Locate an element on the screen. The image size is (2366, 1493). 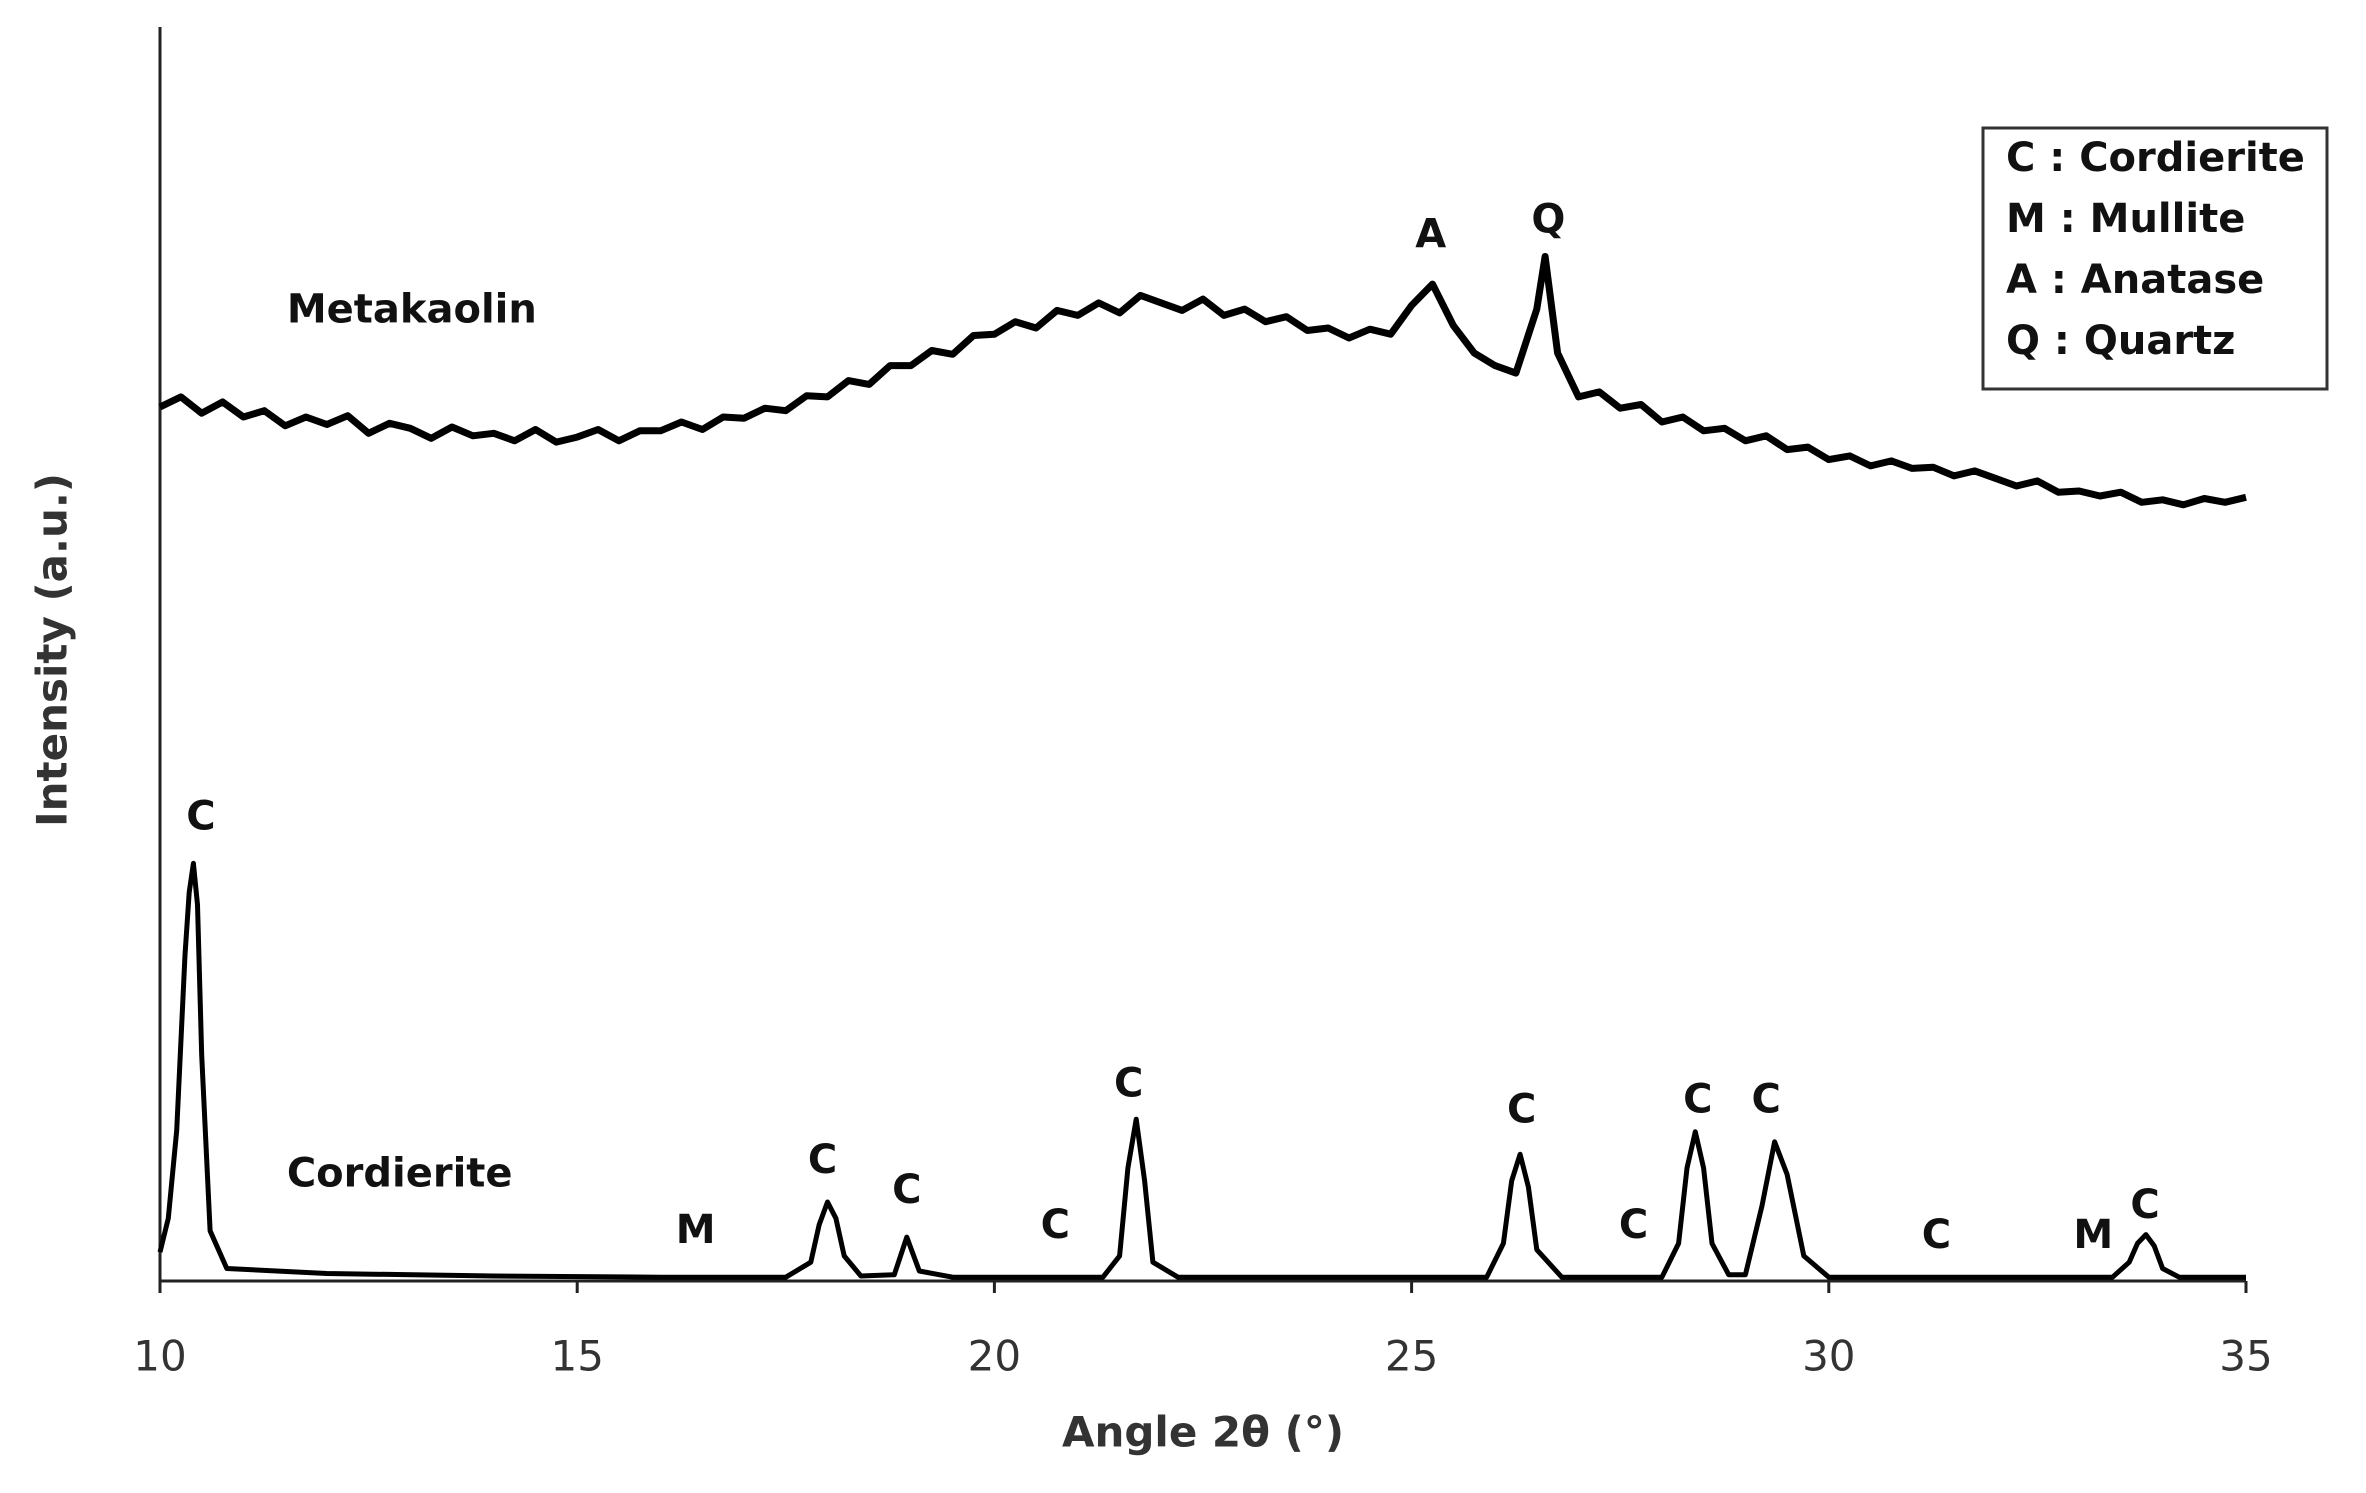
peak-label: Q is located at coordinates (1548, 219).